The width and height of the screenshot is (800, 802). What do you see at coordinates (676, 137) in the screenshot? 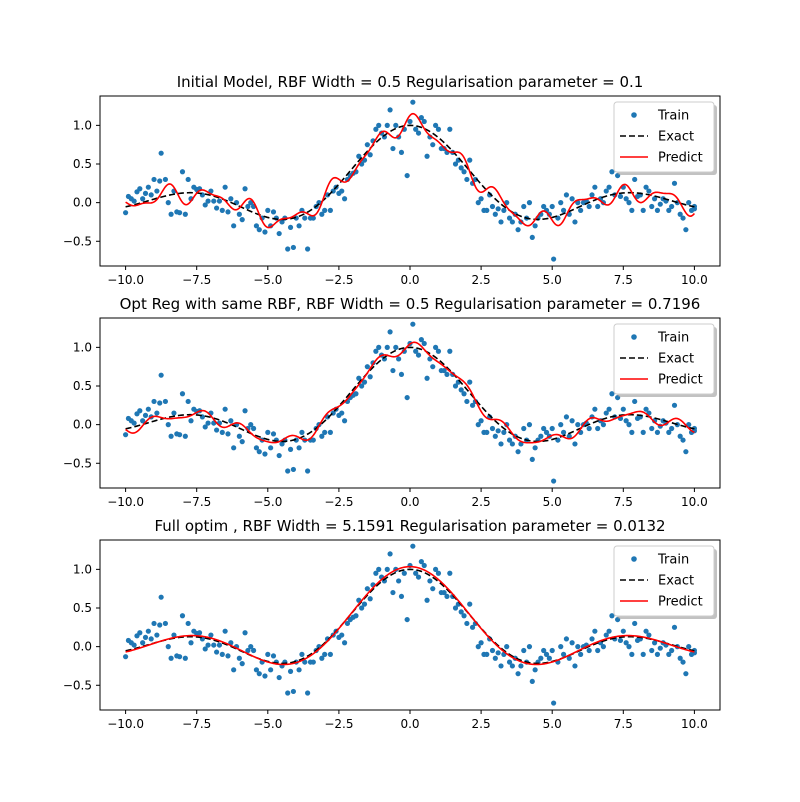
I see `legend-label: Exact` at bounding box center [676, 137].